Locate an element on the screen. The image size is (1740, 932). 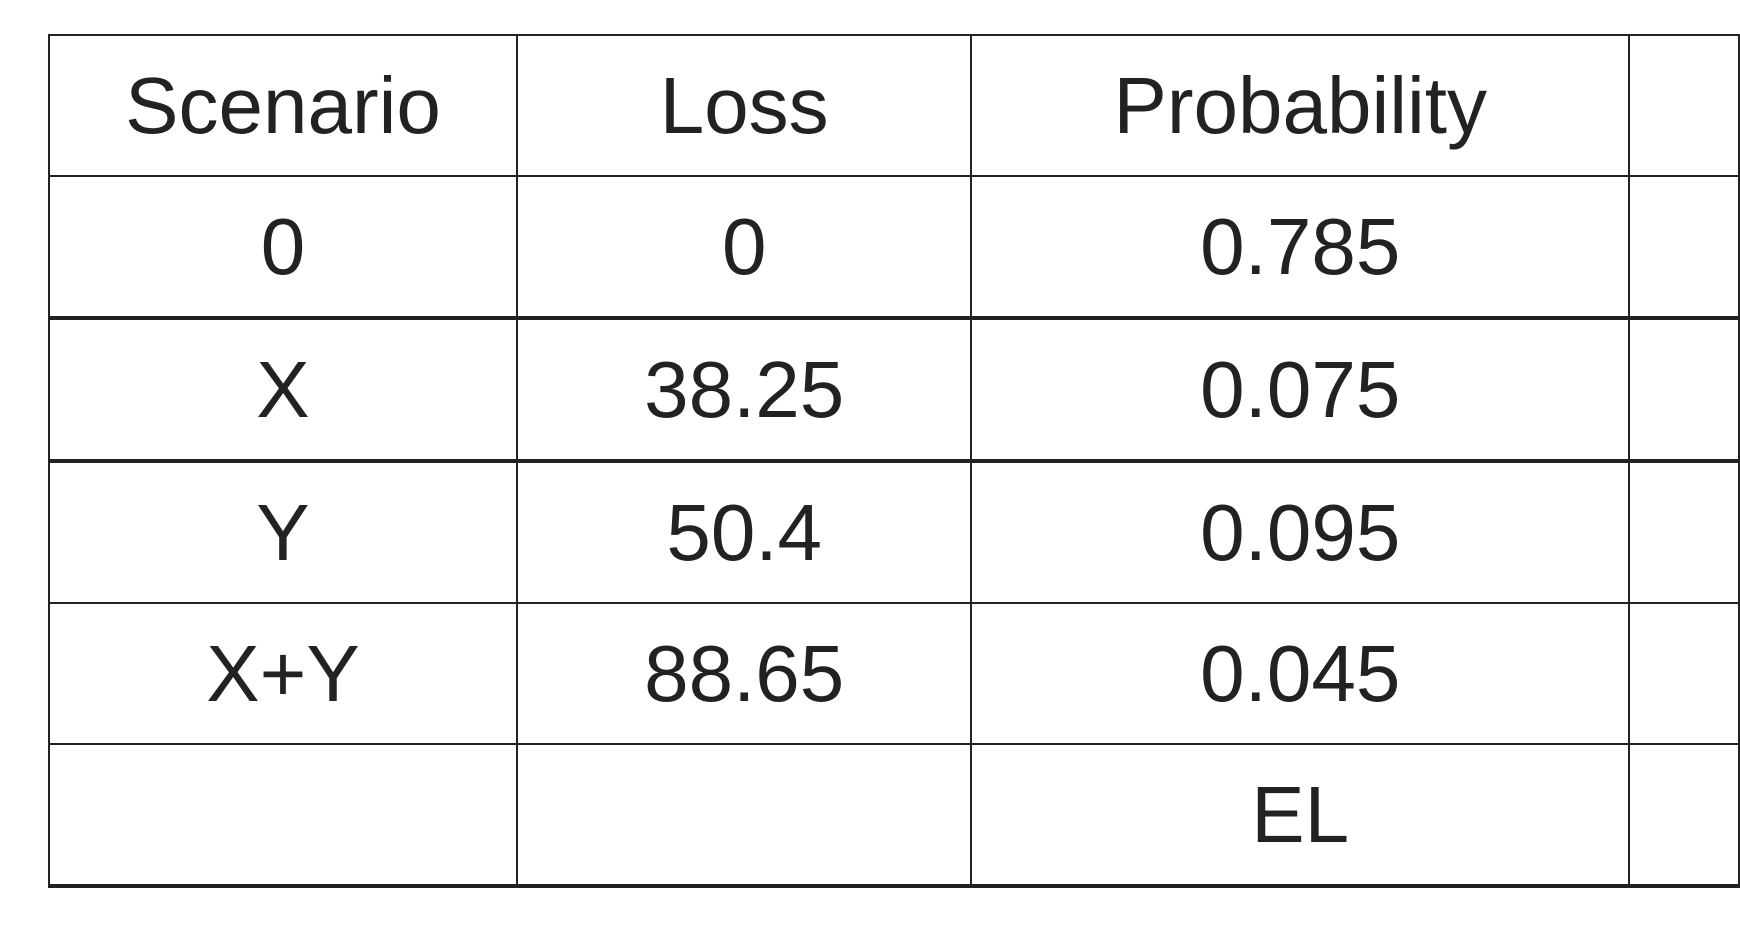
header-scenario: Scenario is located at coordinates (283, 105).